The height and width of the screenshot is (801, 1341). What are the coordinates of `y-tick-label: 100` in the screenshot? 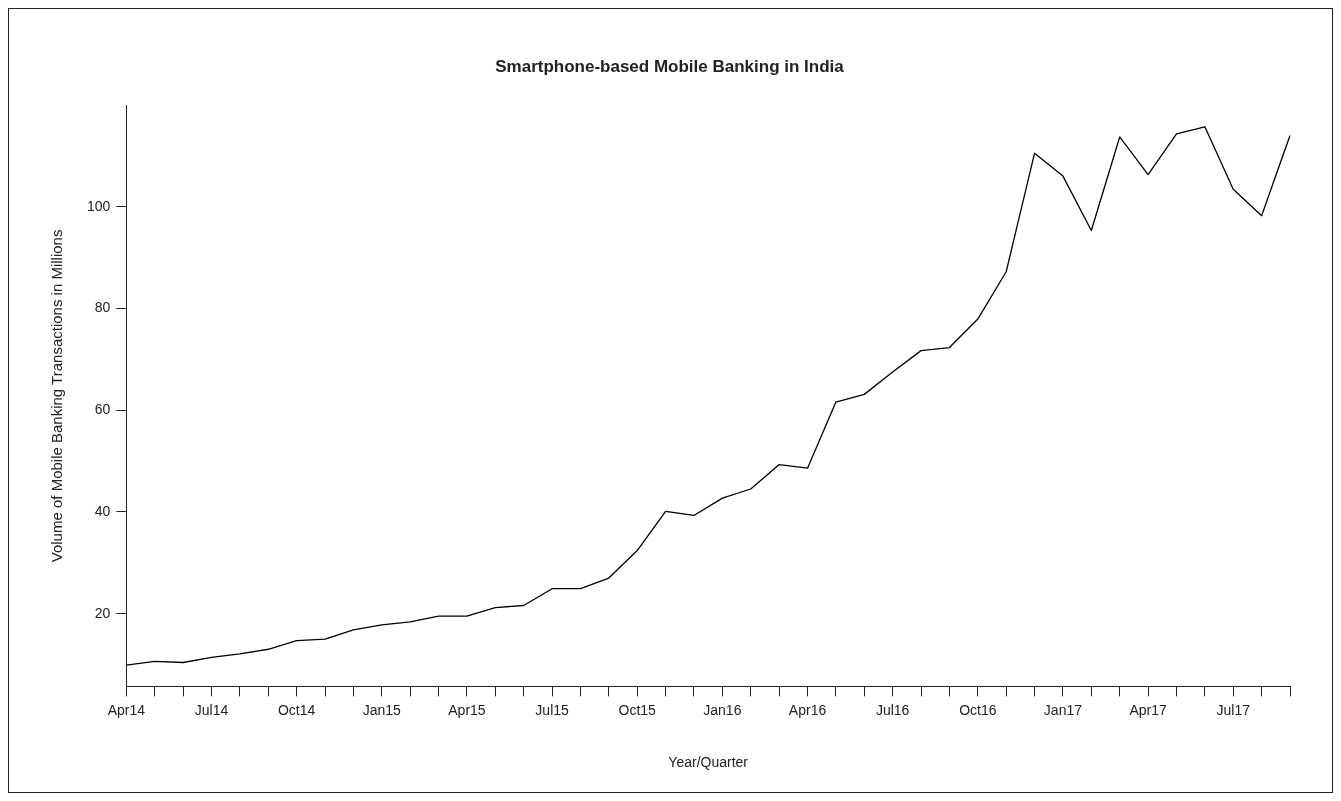 It's located at (99, 205).